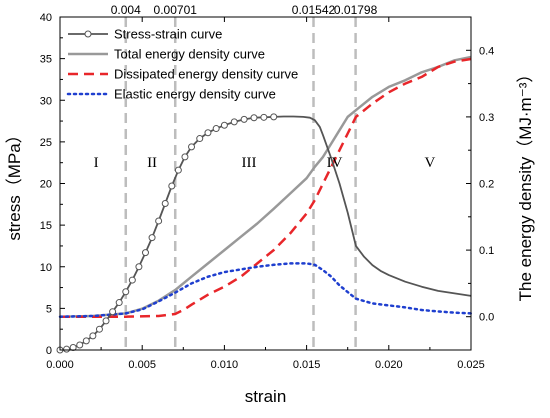  I want to click on y2-tick-label: 0.3, so click(486, 118).